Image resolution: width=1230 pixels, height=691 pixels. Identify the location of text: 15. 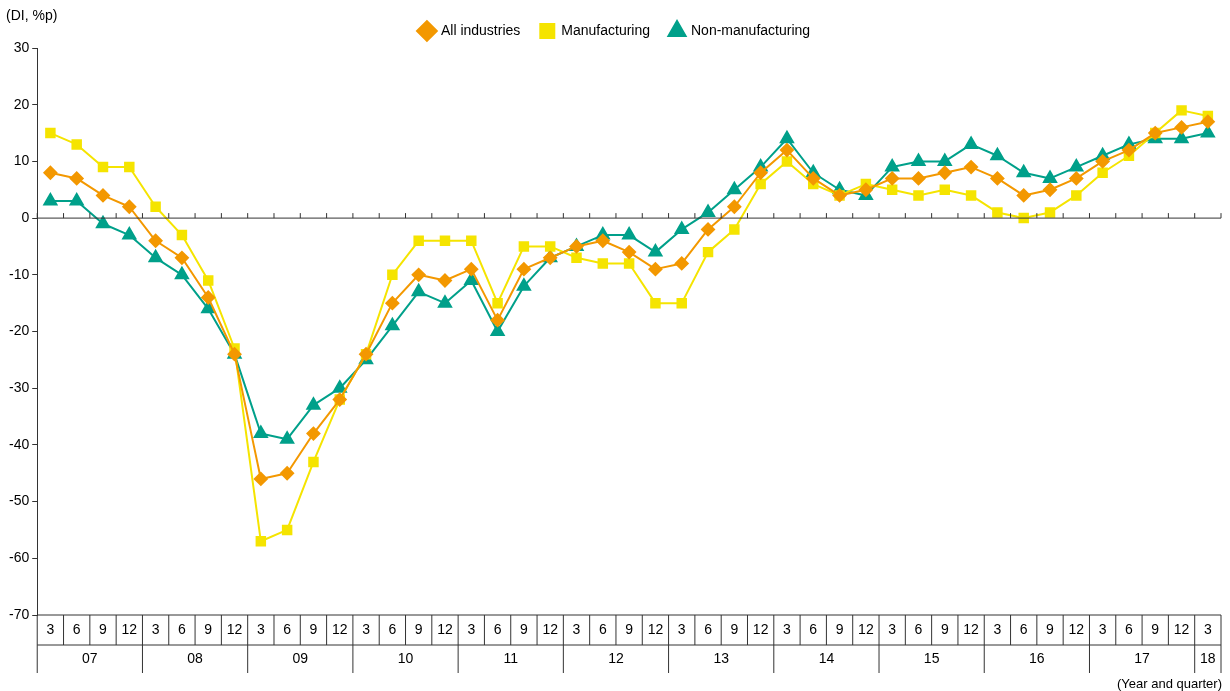
(931, 657).